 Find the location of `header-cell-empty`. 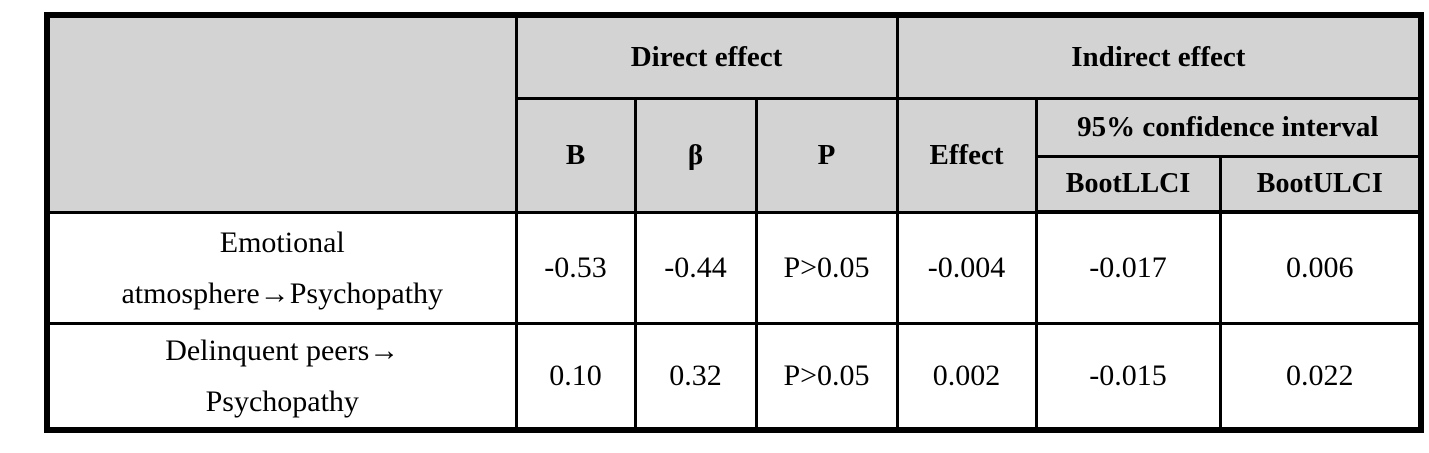

header-cell-empty is located at coordinates (281, 113).